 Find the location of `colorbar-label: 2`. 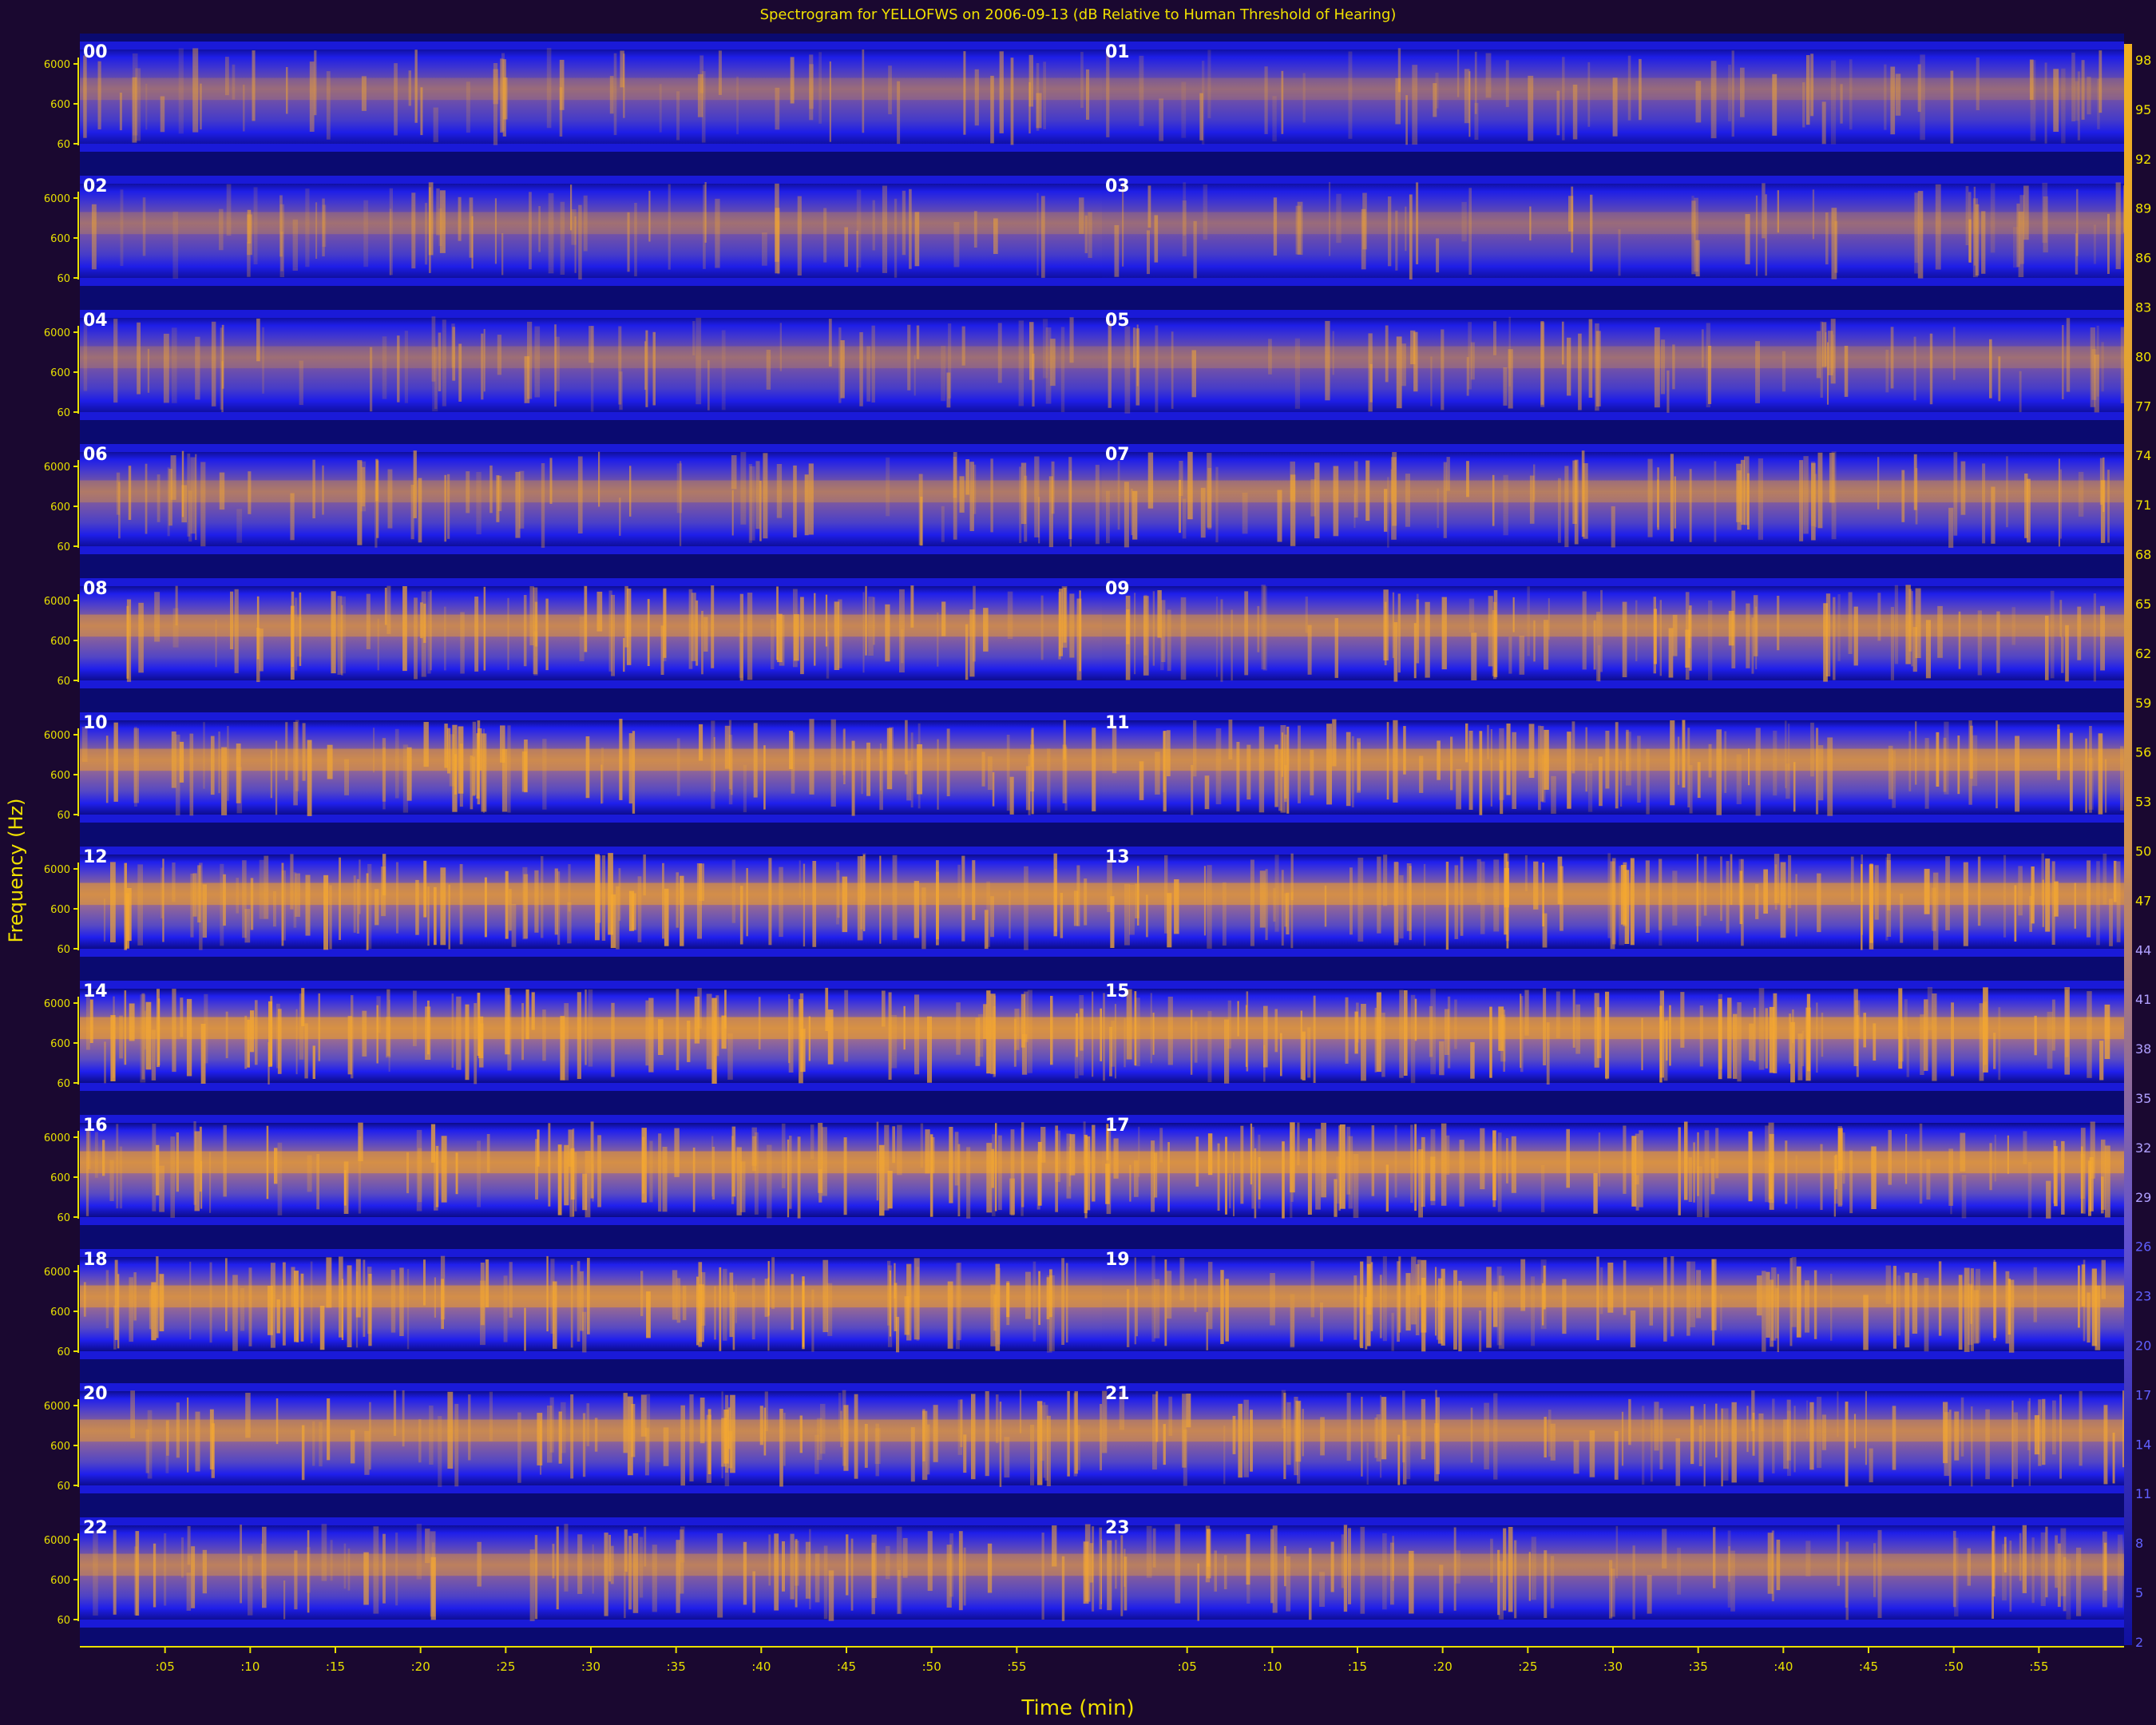

colorbar-label: 2 is located at coordinates (2139, 1642).